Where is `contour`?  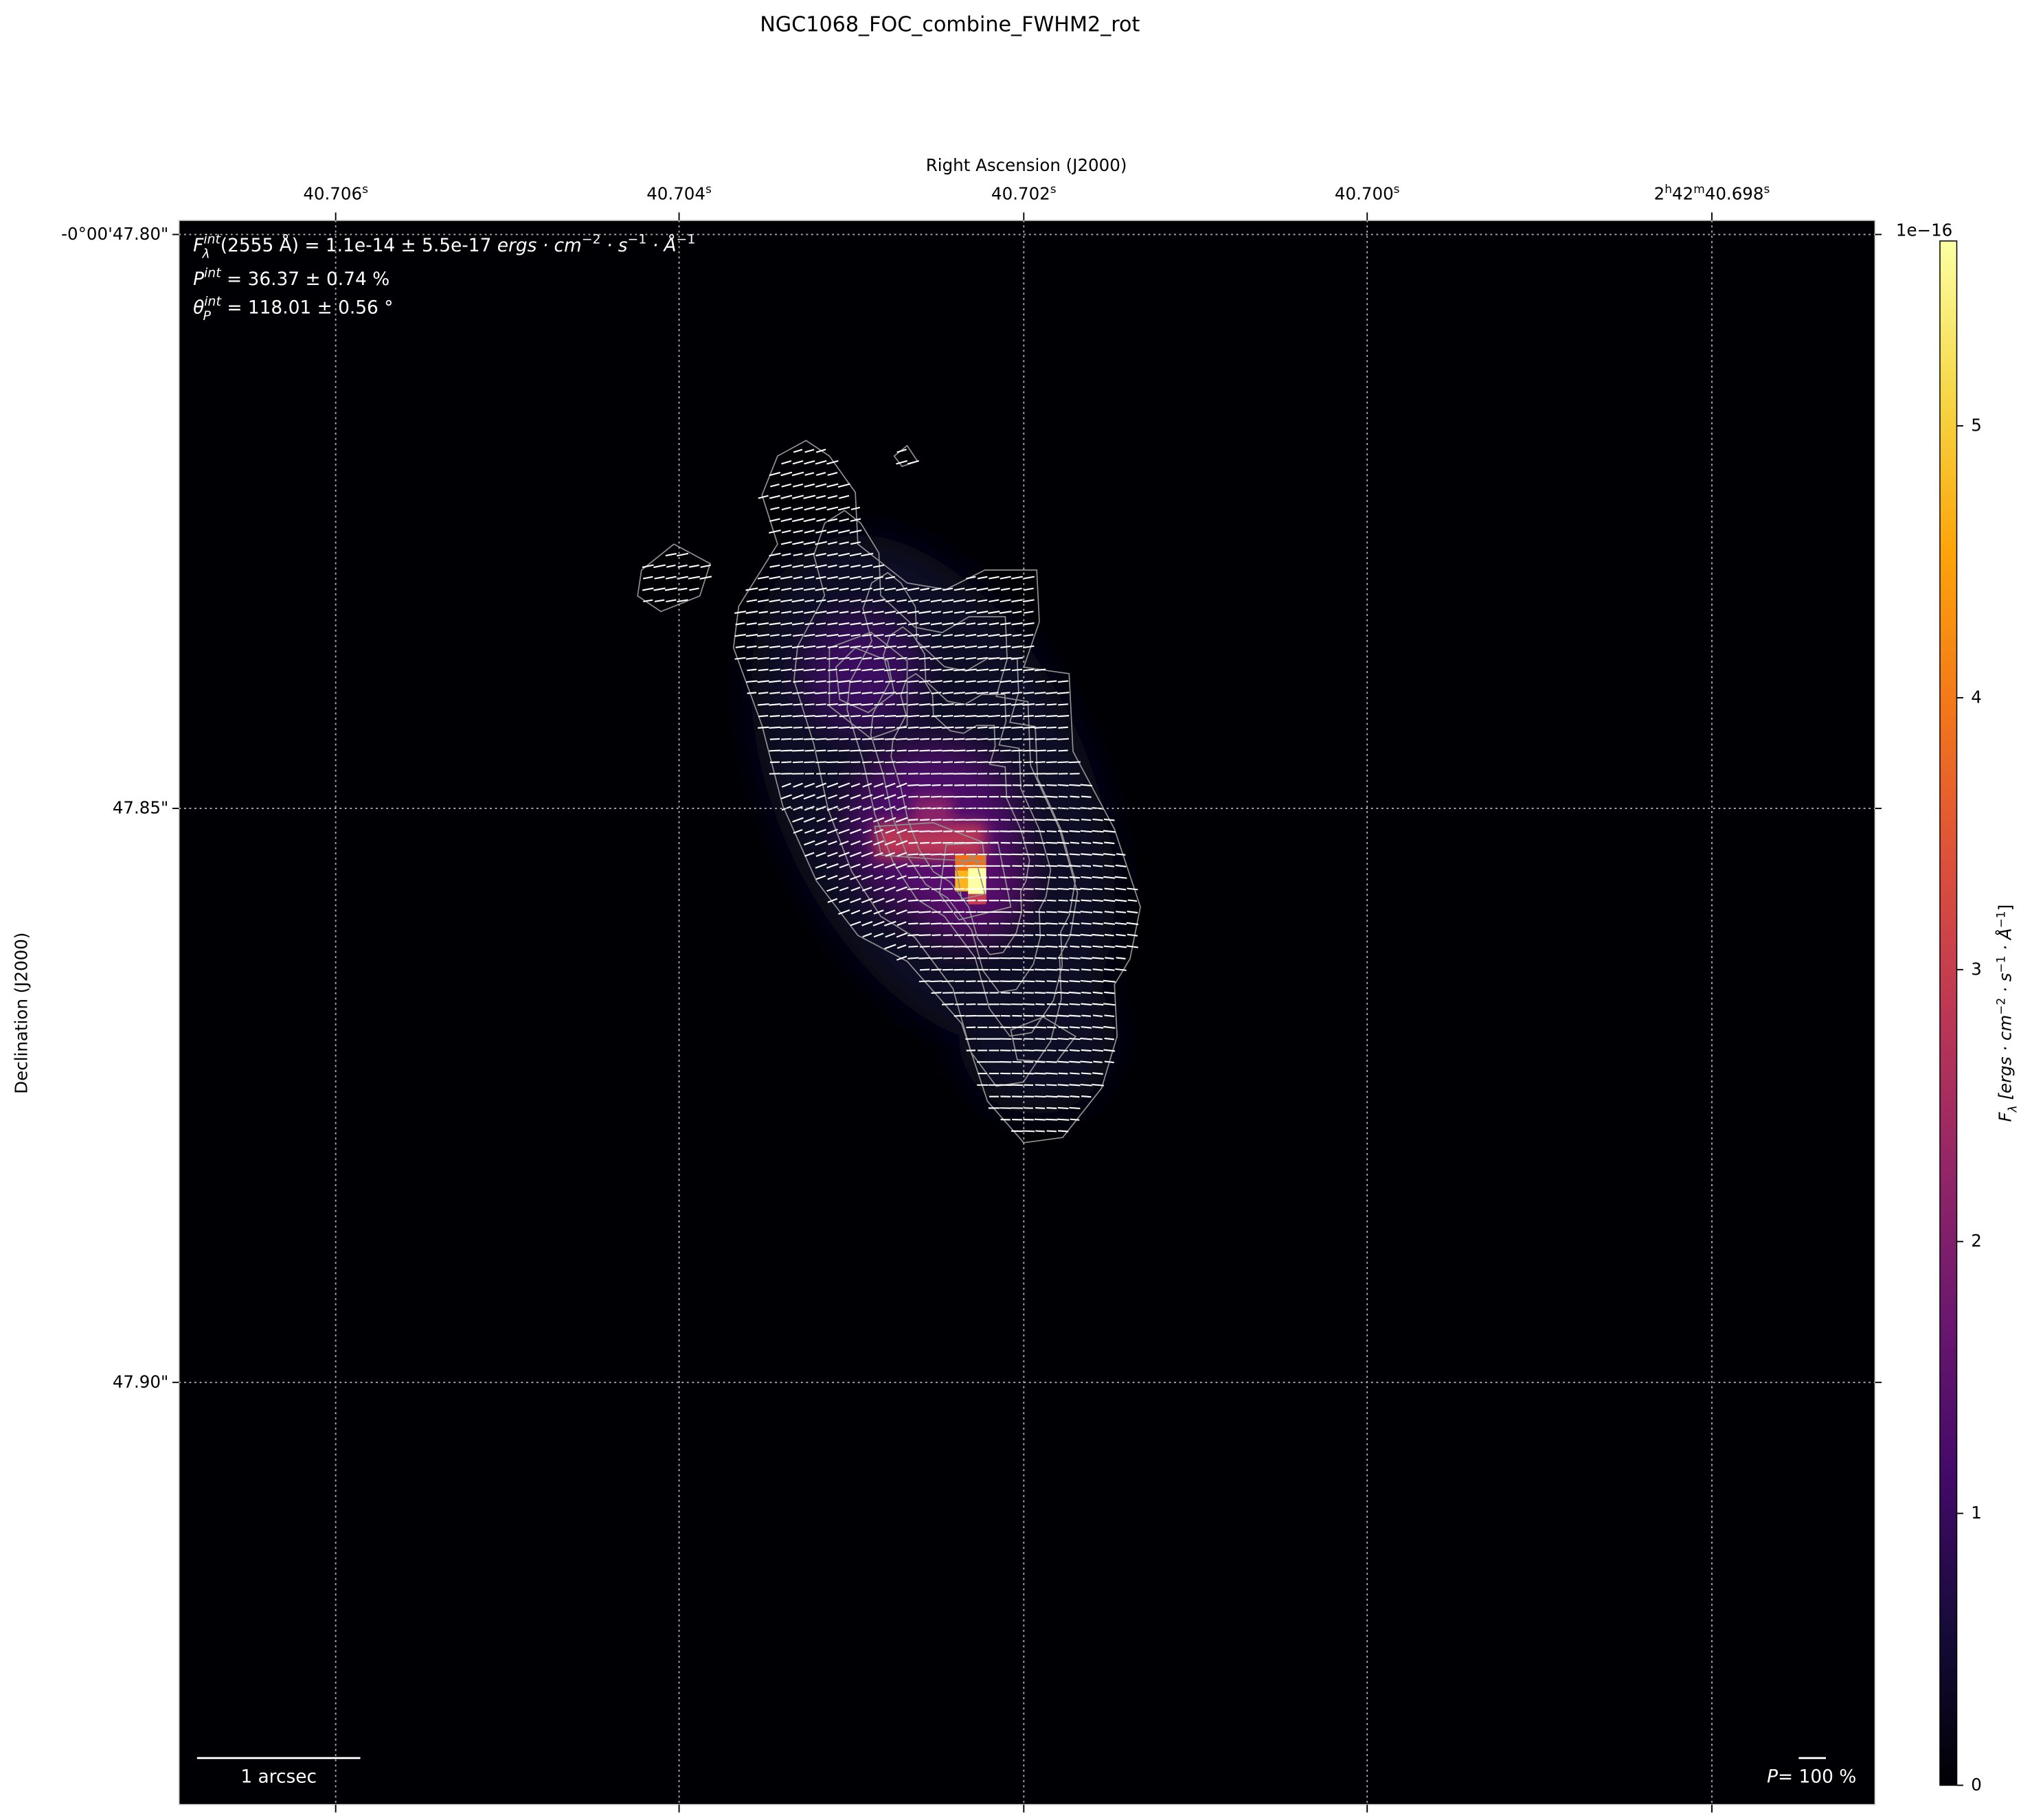 contour is located at coordinates (1043, 1039).